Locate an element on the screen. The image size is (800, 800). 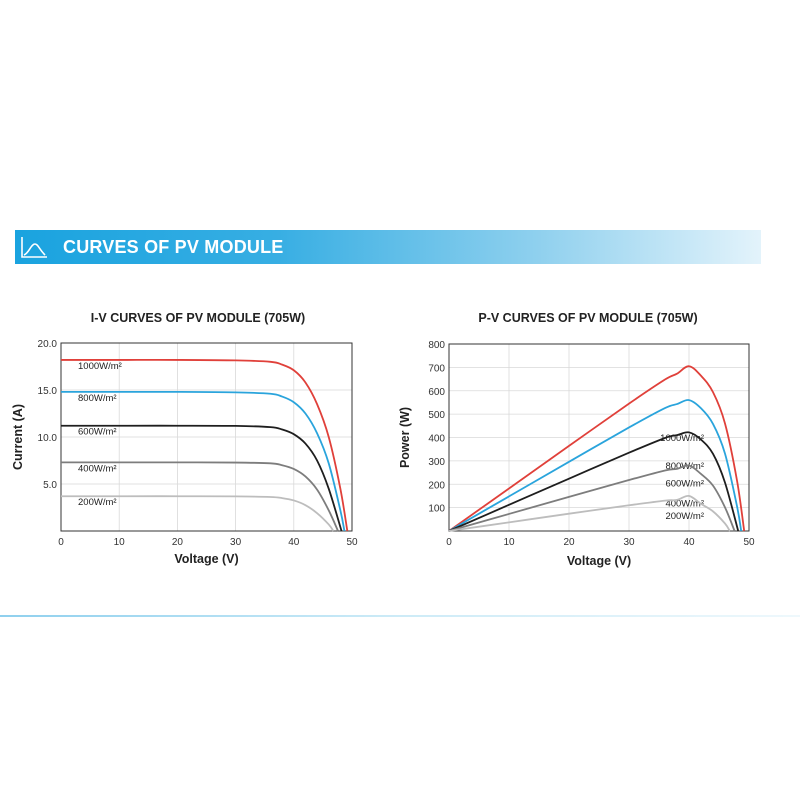
pv-series-label: 600W/m² is located at coordinates (684, 484).